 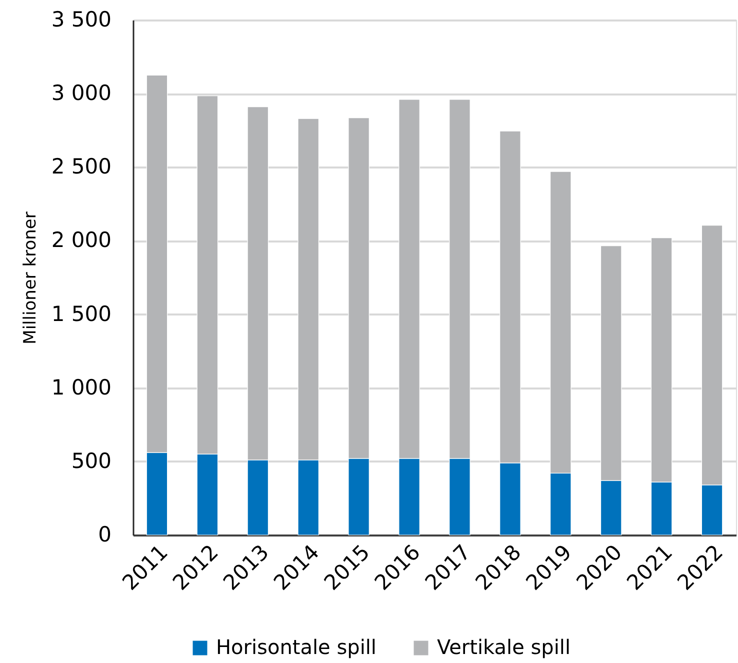 I want to click on y-tick-label: 1 500, so click(x=81, y=314).